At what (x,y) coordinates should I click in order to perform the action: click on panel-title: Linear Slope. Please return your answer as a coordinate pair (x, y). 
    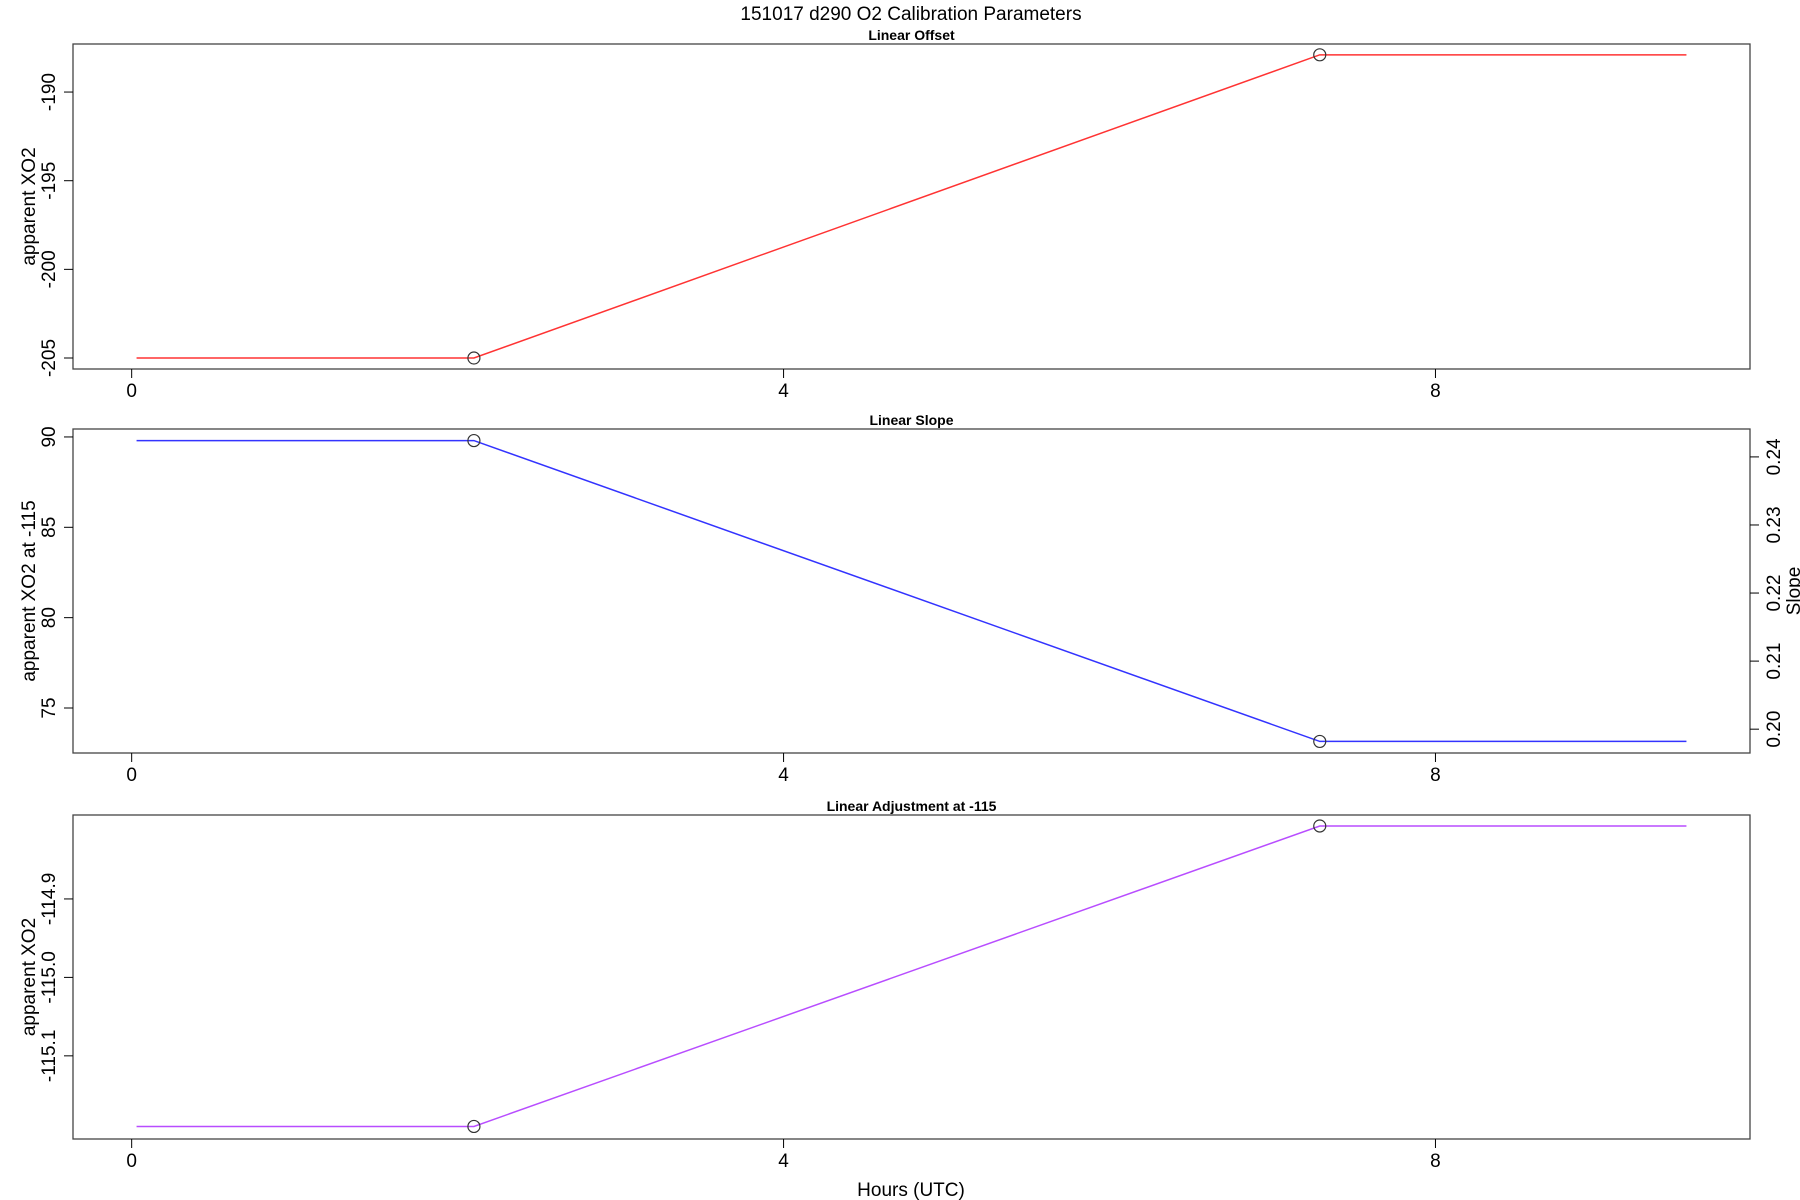
    Looking at the image, I should click on (911, 420).